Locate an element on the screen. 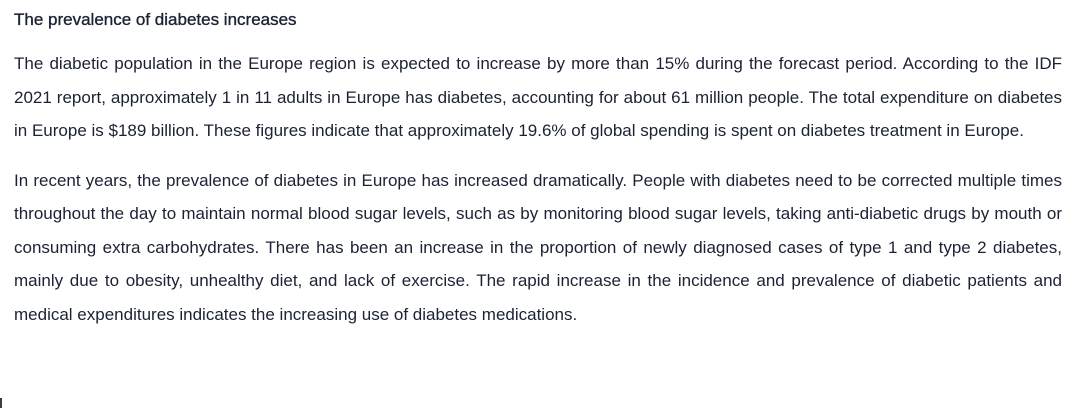  section-heading: The prevalence of diabetes increases is located at coordinates (155, 19).